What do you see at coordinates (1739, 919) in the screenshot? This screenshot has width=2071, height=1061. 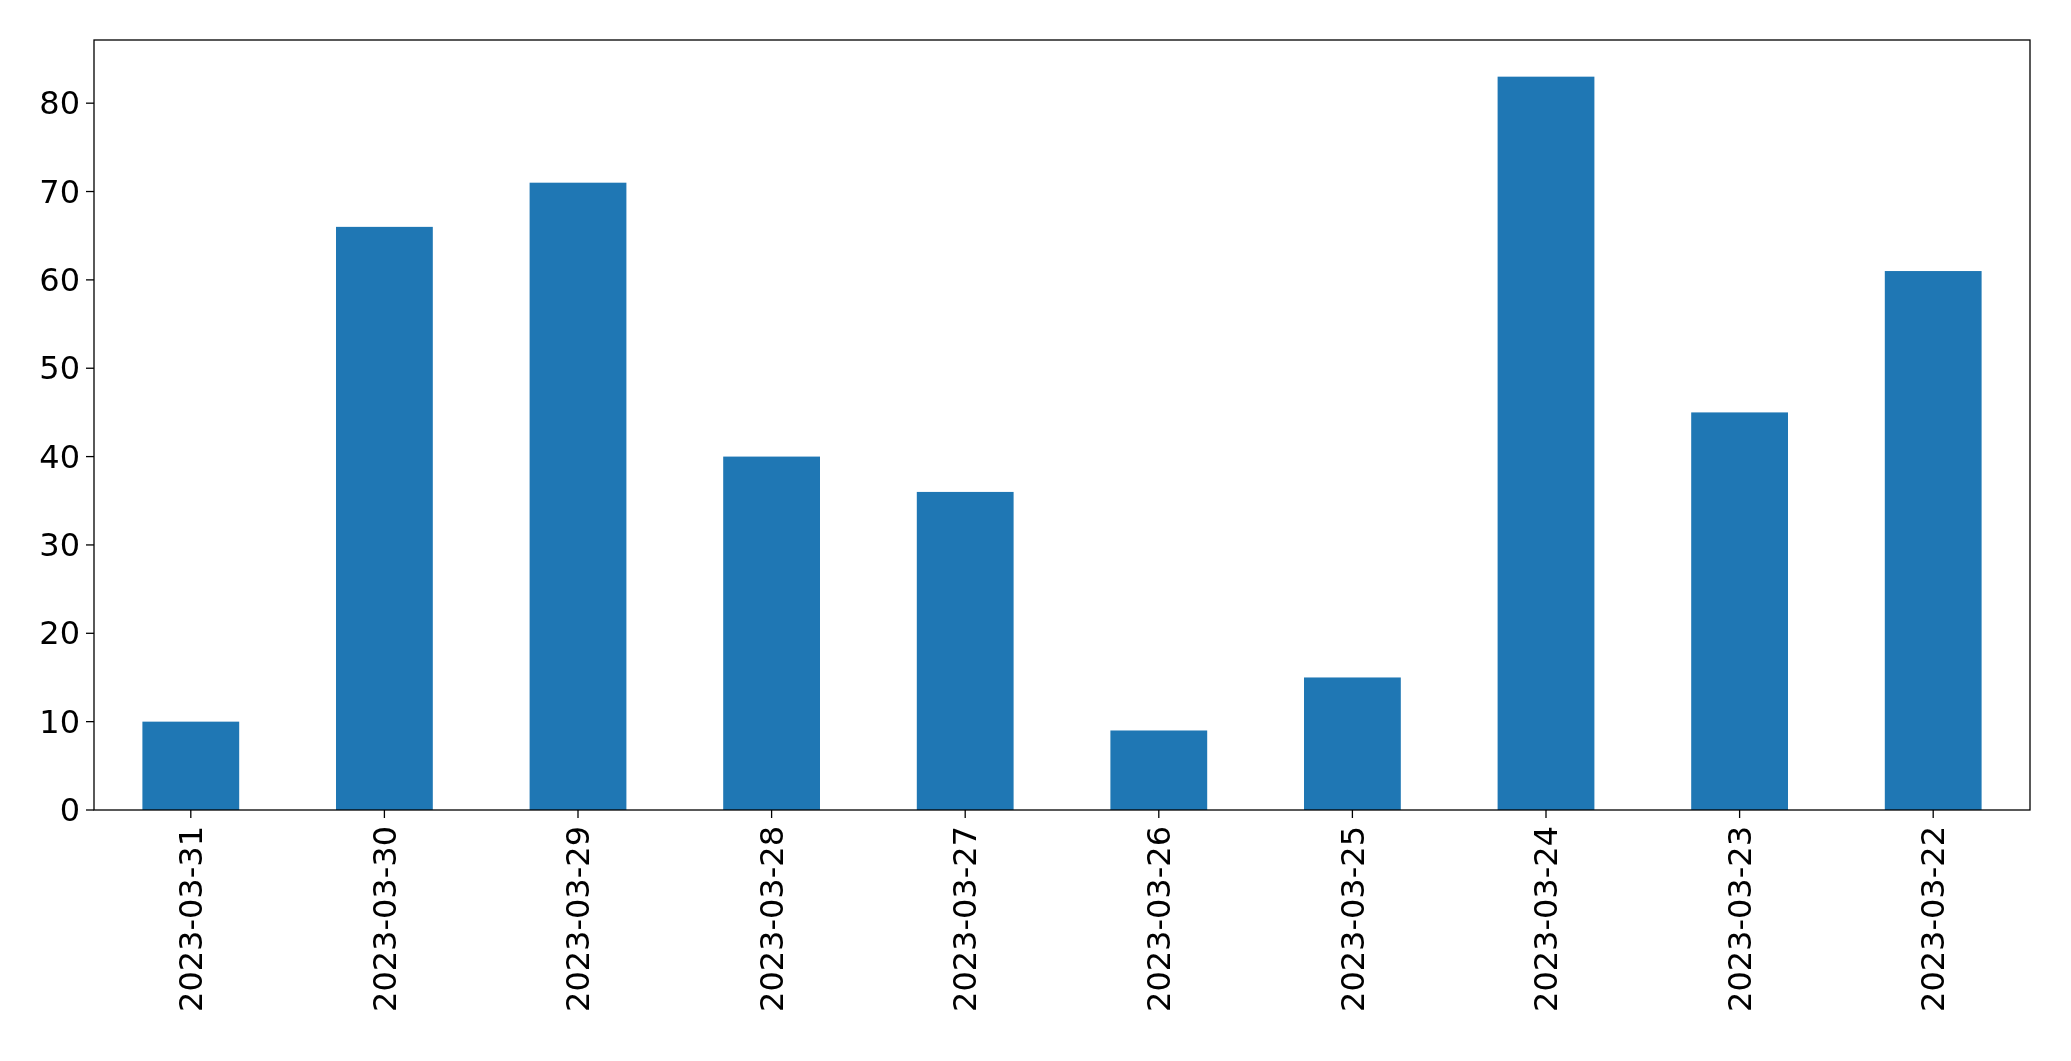 I see `x-tick-label: 2023-03-23` at bounding box center [1739, 919].